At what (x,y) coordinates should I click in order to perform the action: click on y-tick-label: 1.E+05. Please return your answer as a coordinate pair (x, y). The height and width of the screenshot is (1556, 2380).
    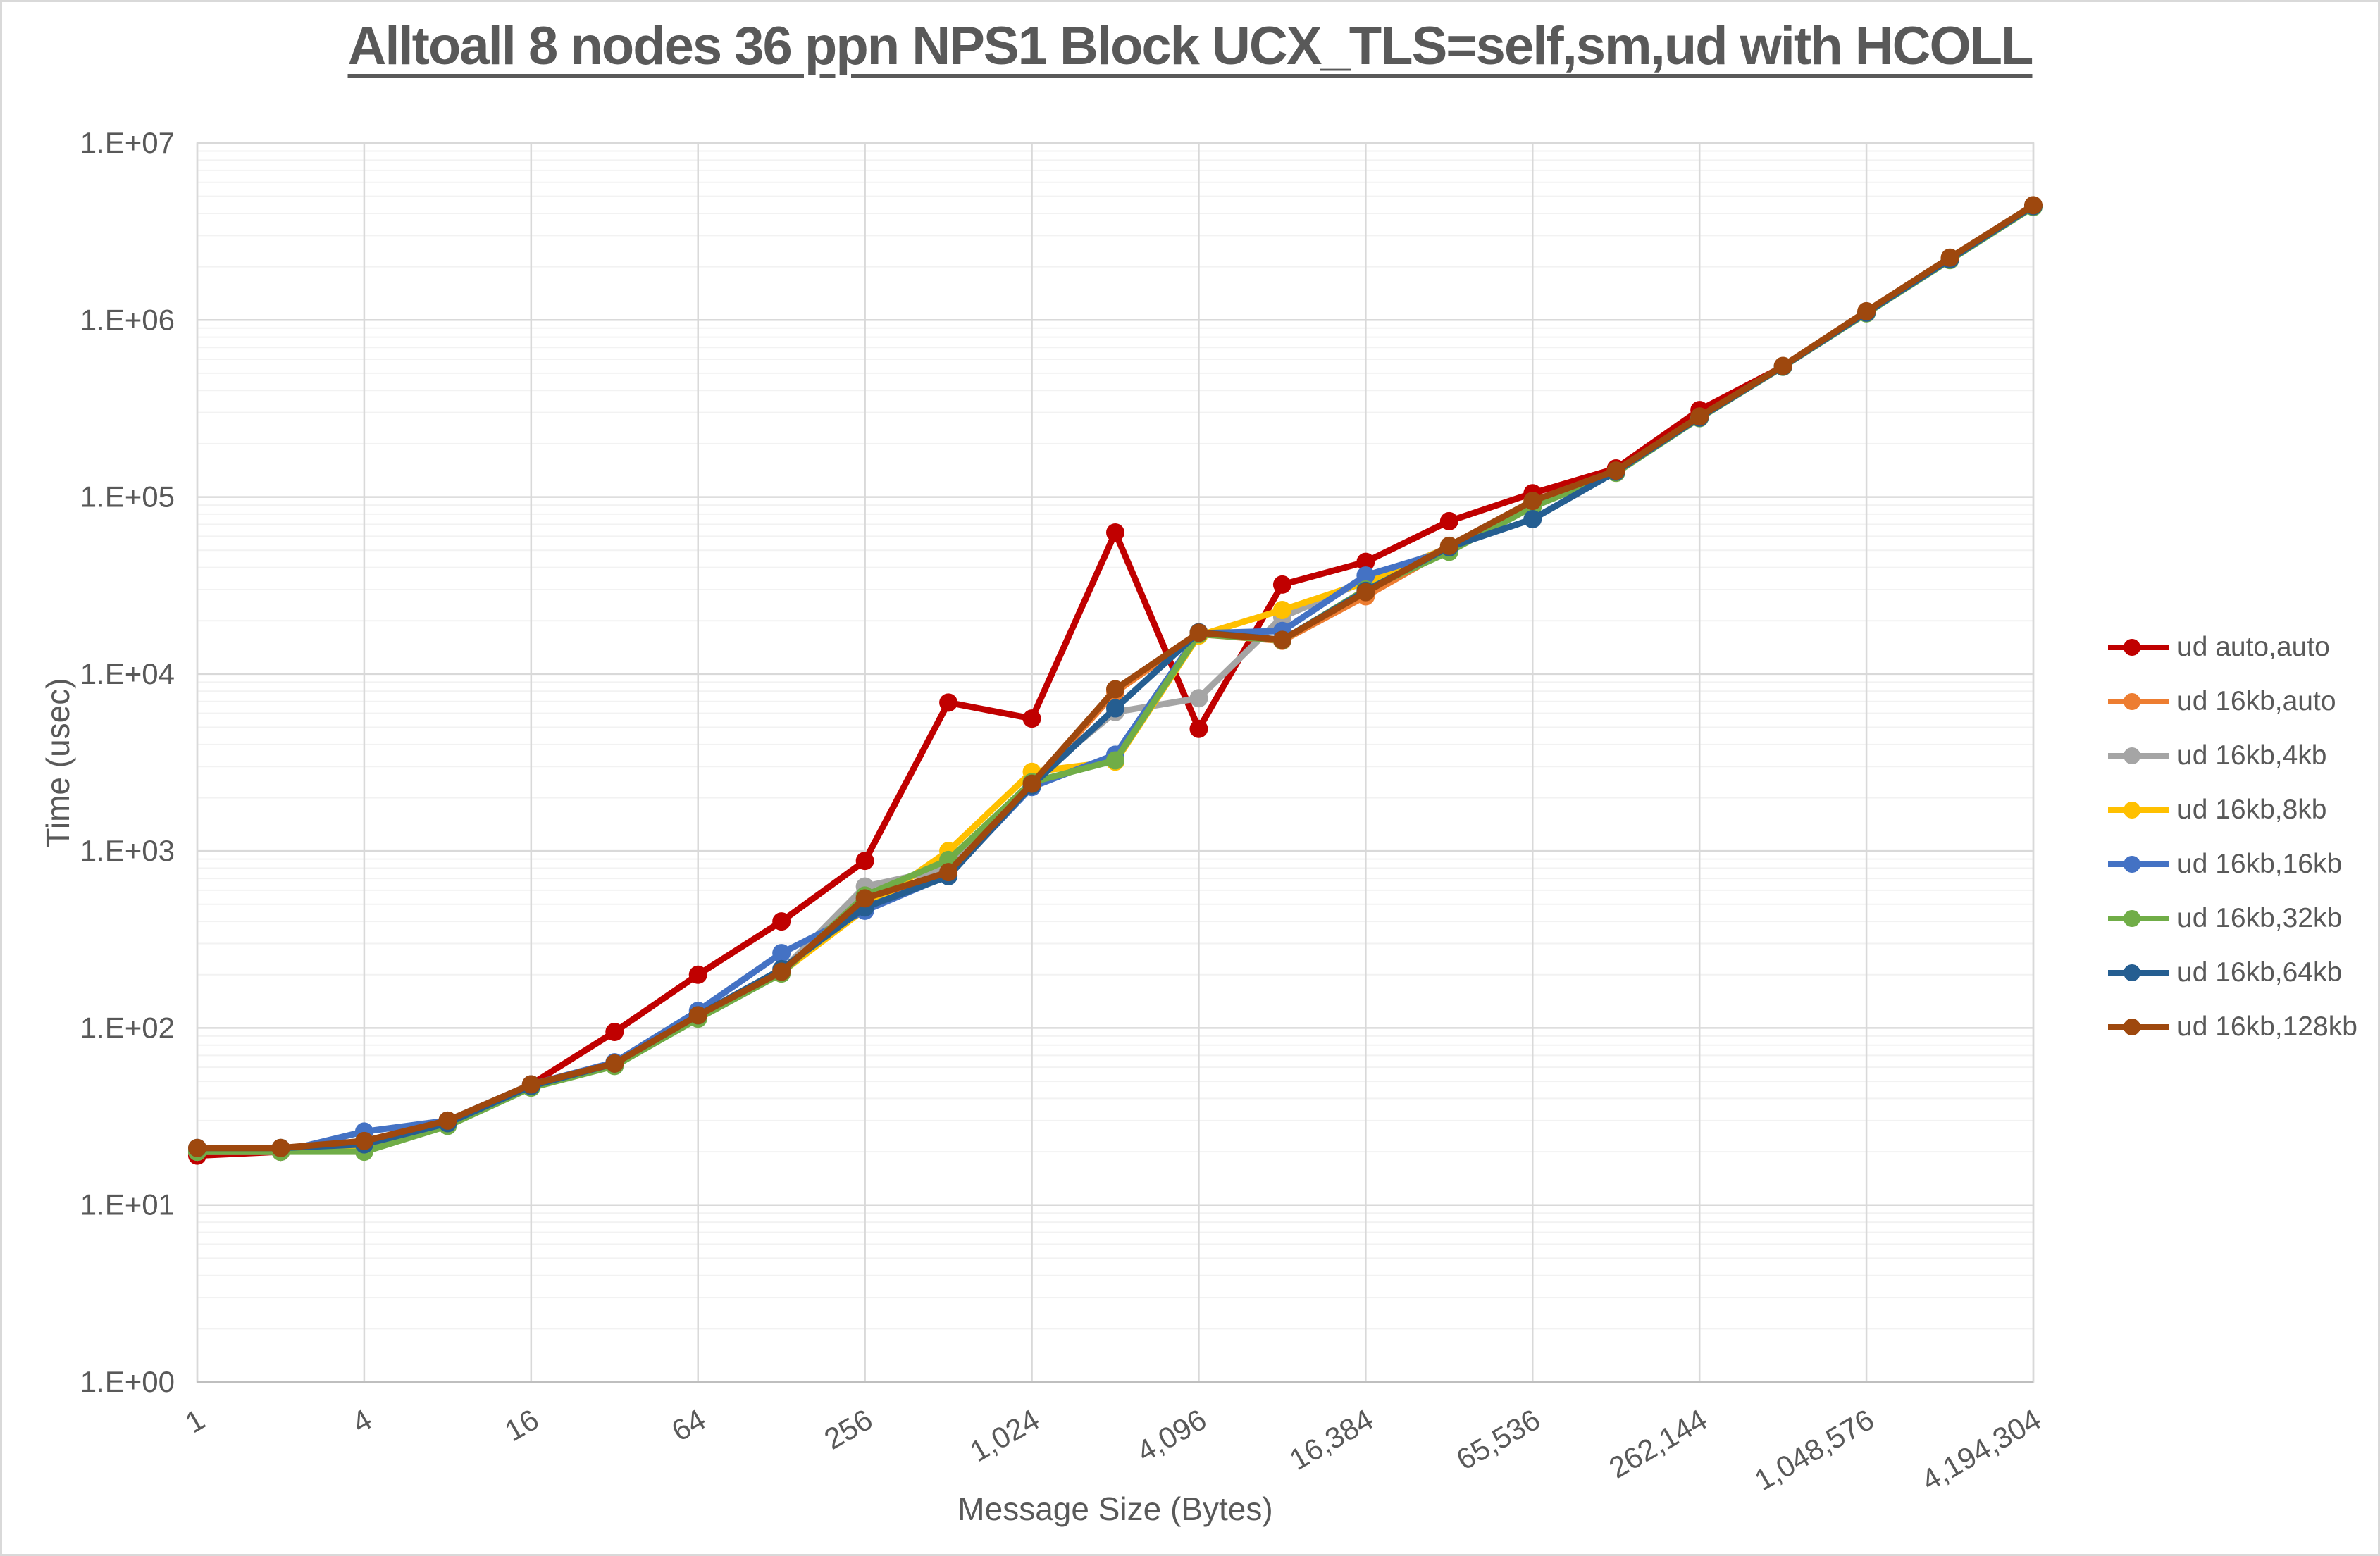
    Looking at the image, I should click on (127, 497).